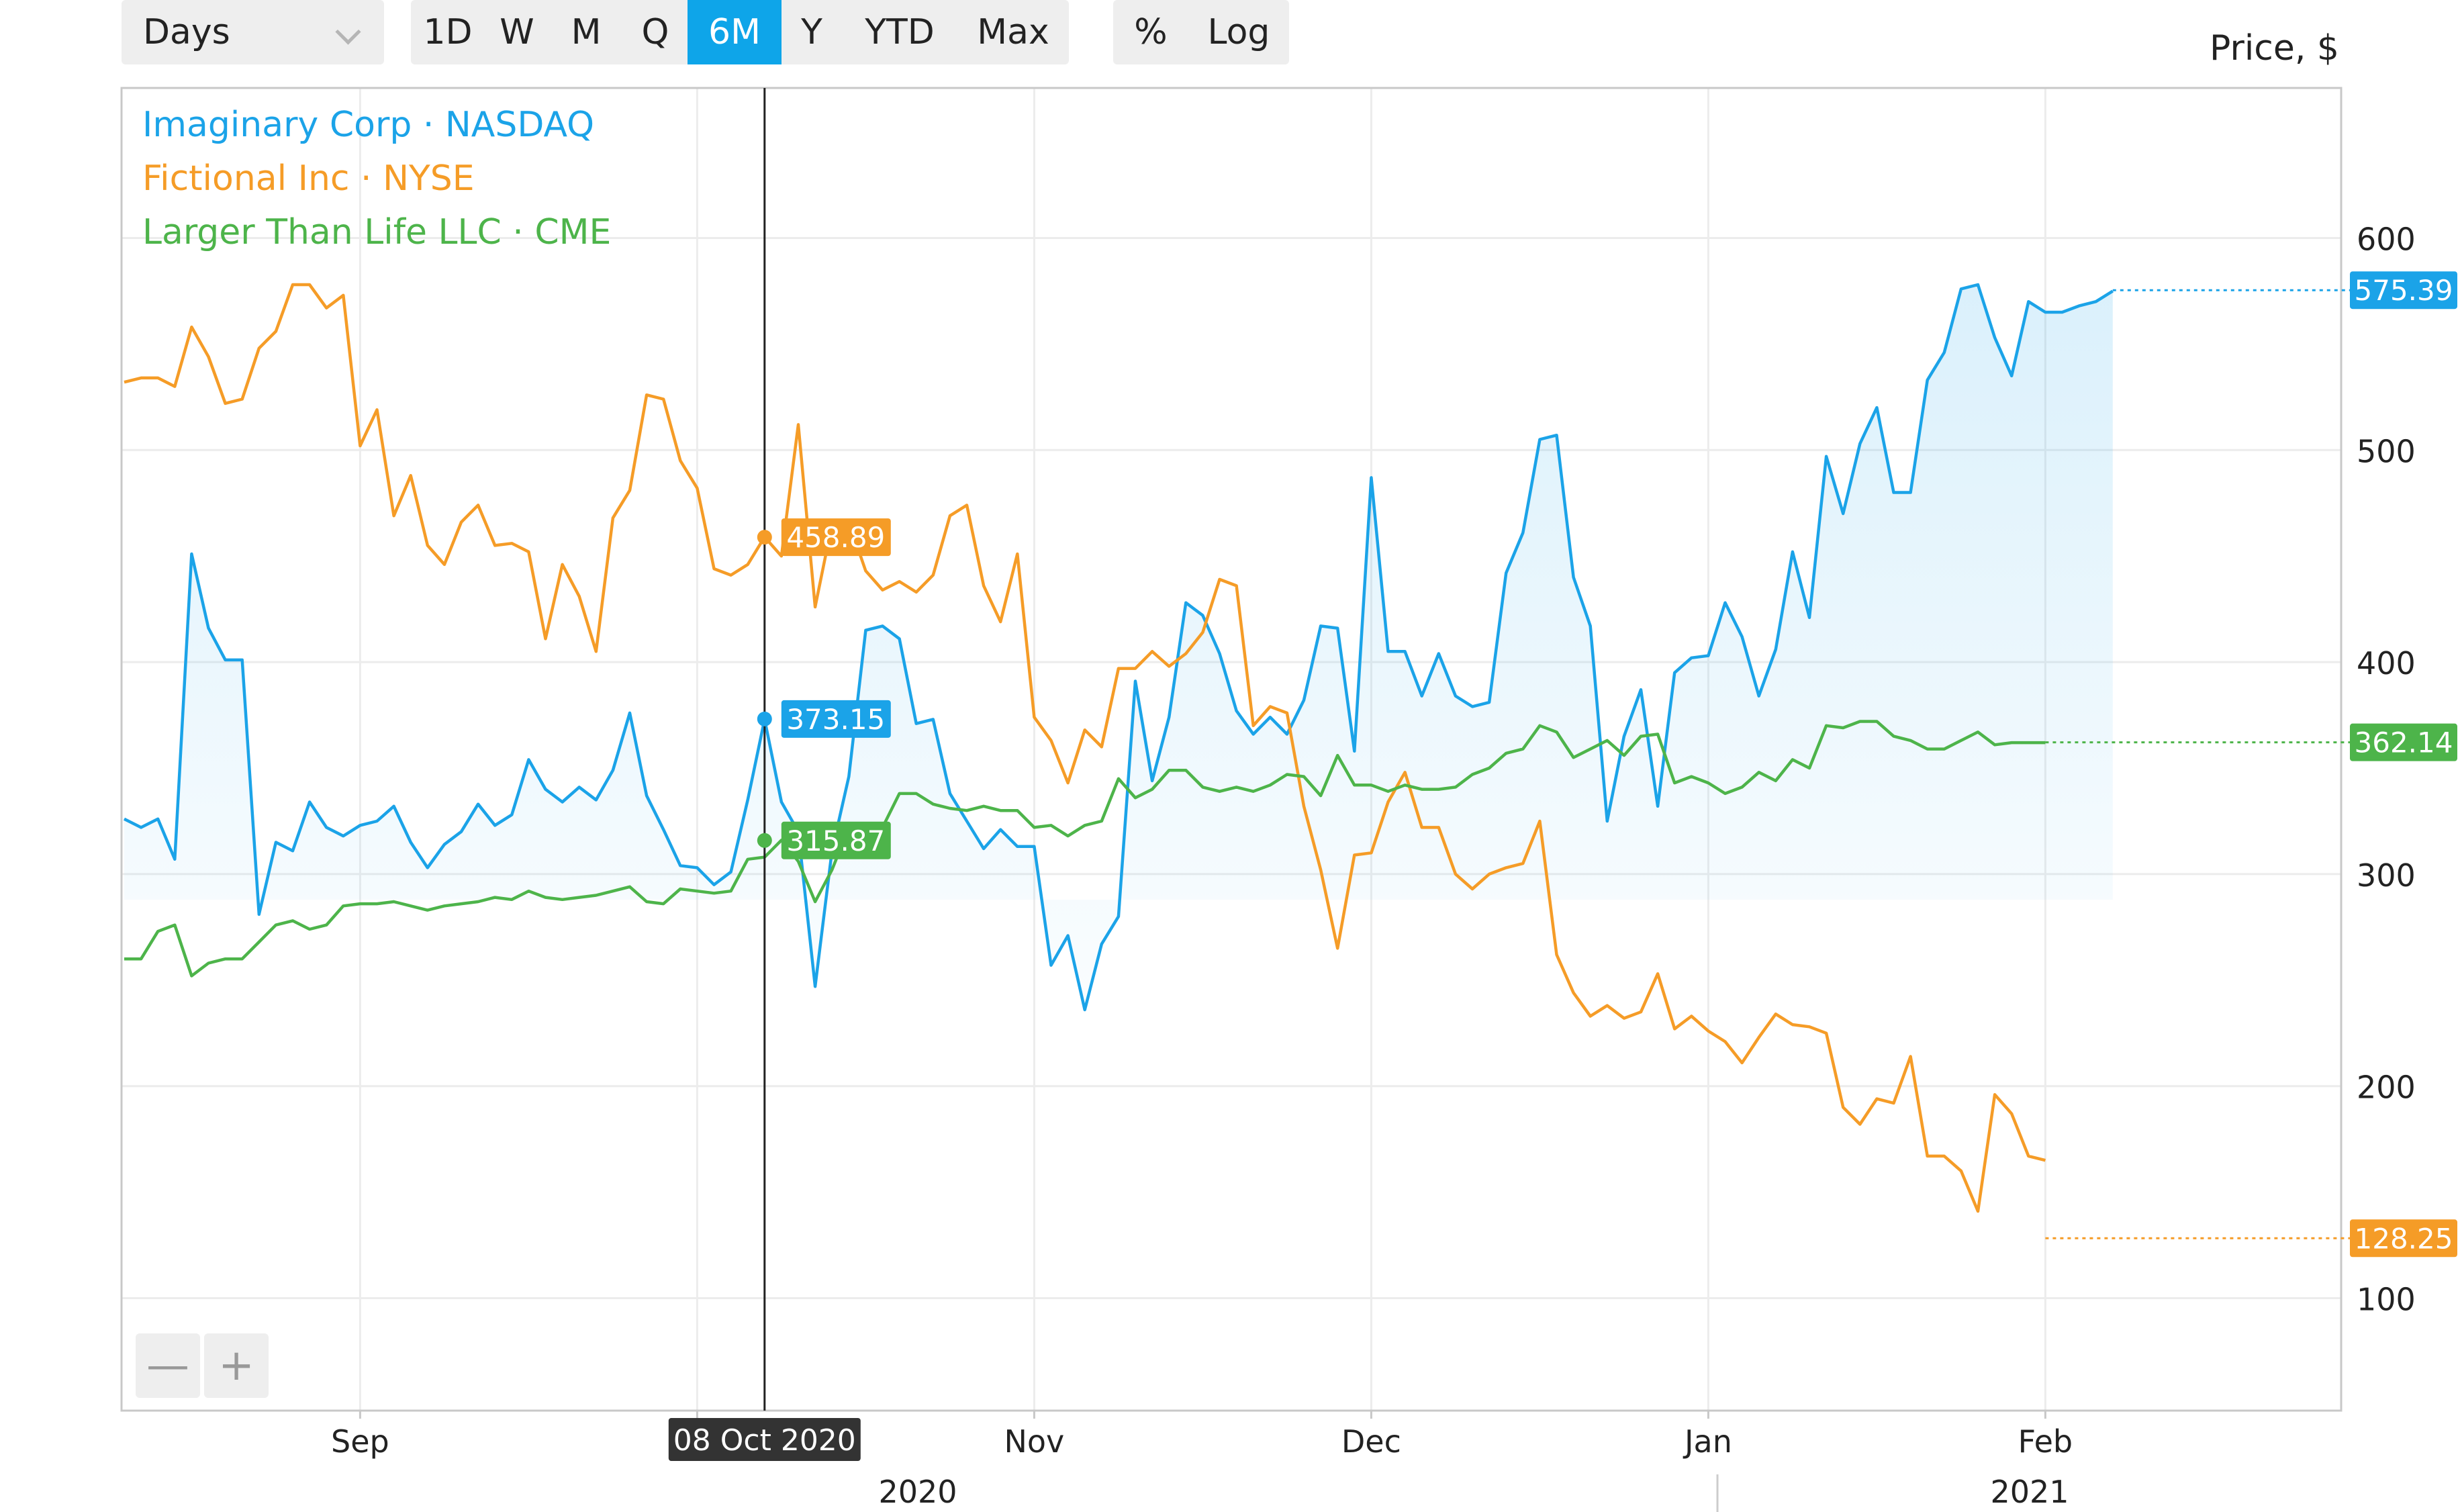 This screenshot has width=2460, height=1512. I want to click on crosshair-value-label: 373.15, so click(836, 719).